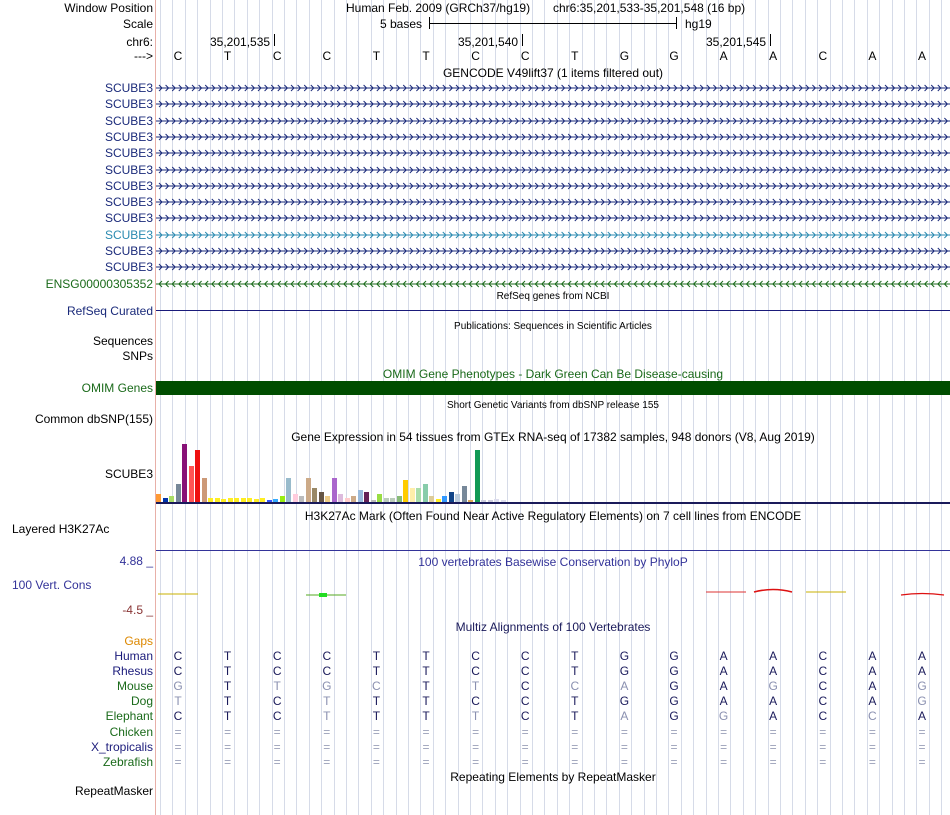 The height and width of the screenshot is (815, 950). What do you see at coordinates (128, 474) in the screenshot?
I see `gtex-gene-label: SCUBE3` at bounding box center [128, 474].